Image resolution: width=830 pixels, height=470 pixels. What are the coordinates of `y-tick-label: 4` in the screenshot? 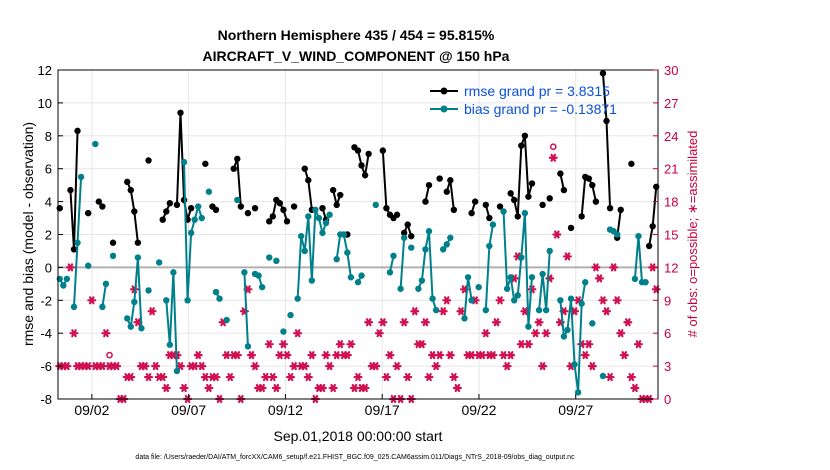 It's located at (48, 202).